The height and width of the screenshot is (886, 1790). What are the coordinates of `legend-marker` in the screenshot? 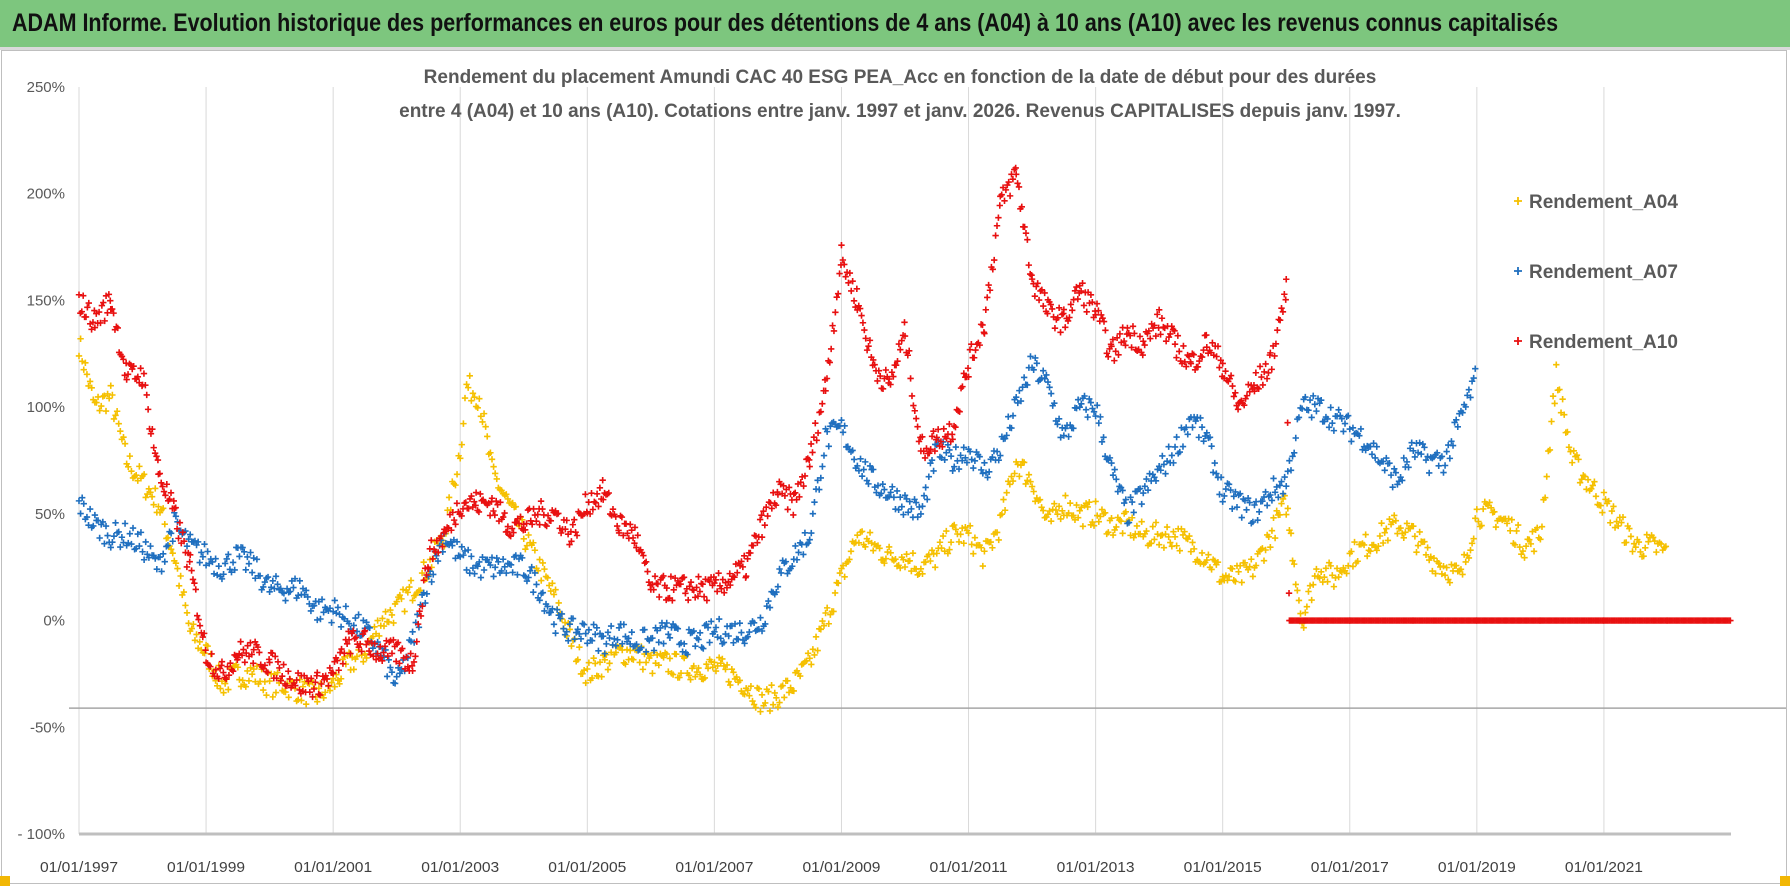 It's located at (1518, 271).